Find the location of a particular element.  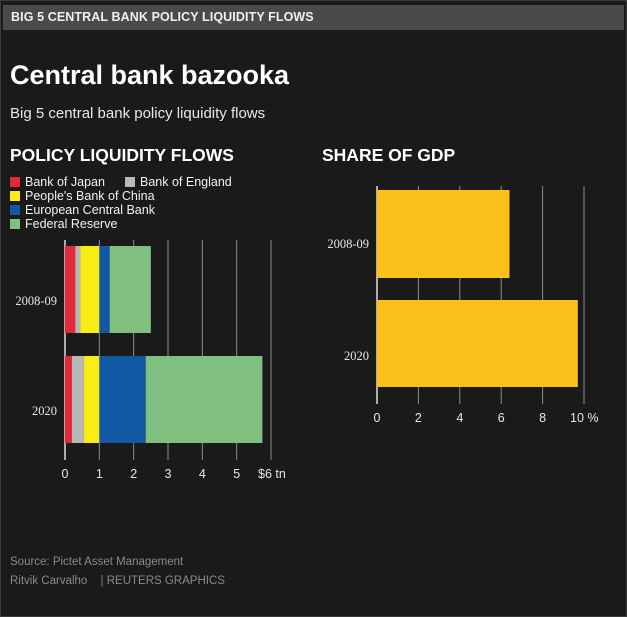

gdp-tick-label: 0 is located at coordinates (377, 418).